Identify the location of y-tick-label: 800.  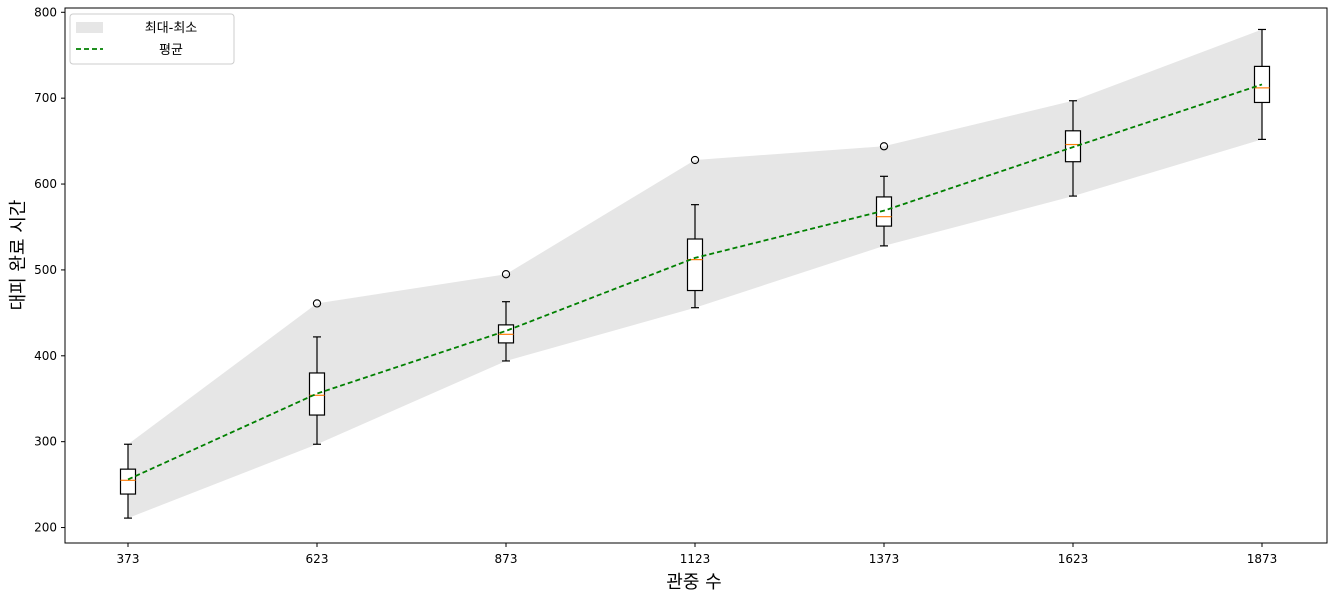
(45, 12).